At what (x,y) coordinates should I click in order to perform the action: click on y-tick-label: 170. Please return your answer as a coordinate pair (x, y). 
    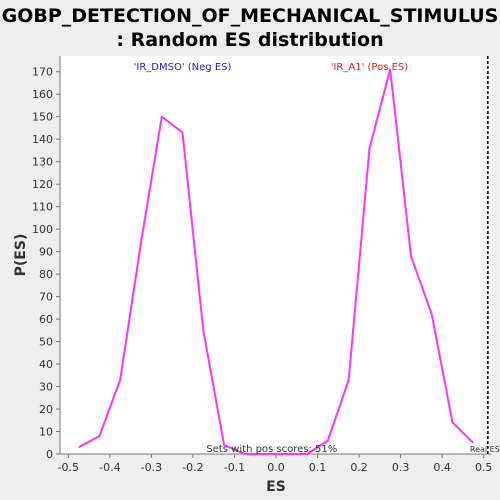
    Looking at the image, I should click on (42, 72).